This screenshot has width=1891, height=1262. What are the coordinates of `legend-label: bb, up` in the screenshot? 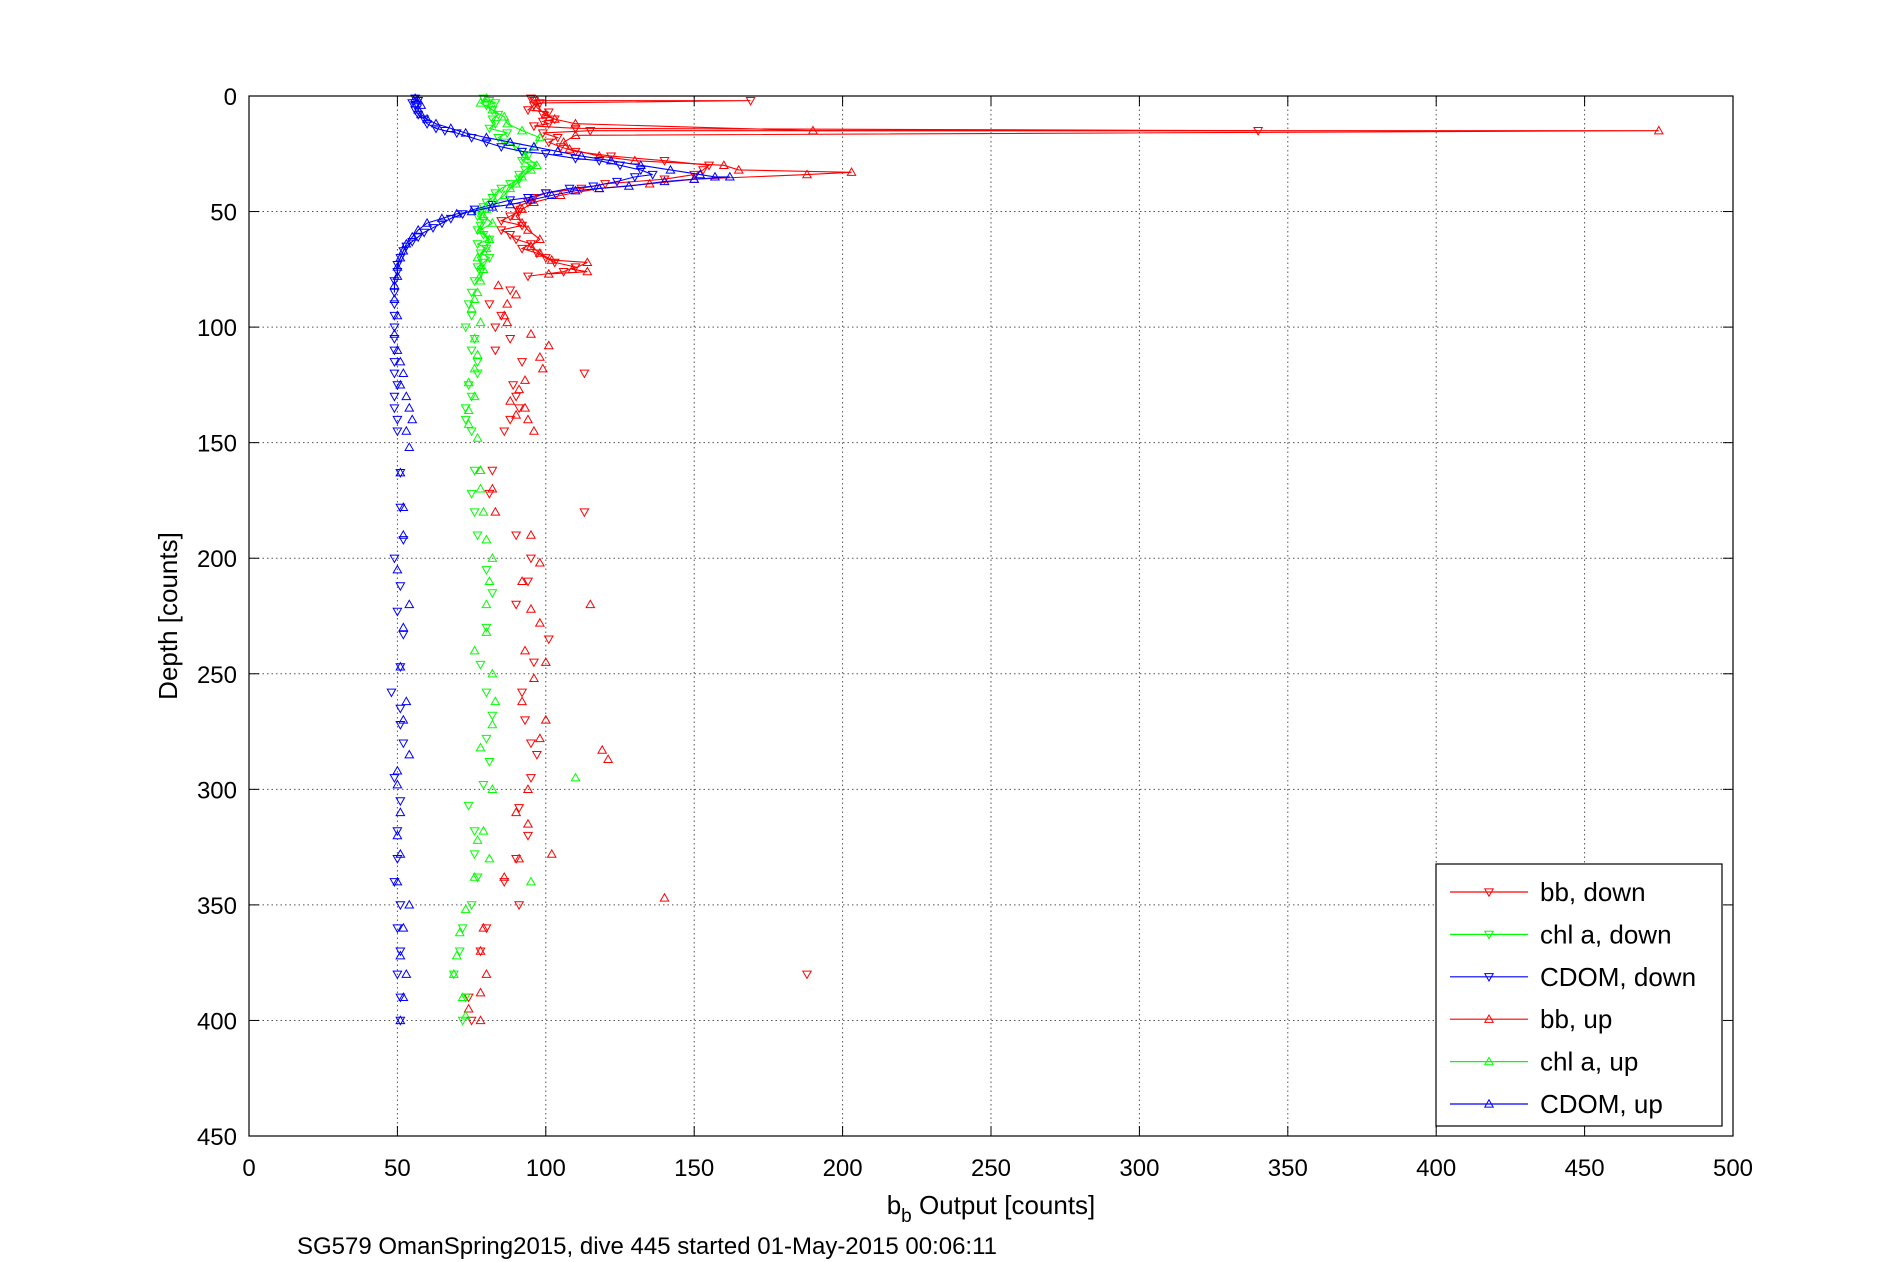 It's located at (1576, 1019).